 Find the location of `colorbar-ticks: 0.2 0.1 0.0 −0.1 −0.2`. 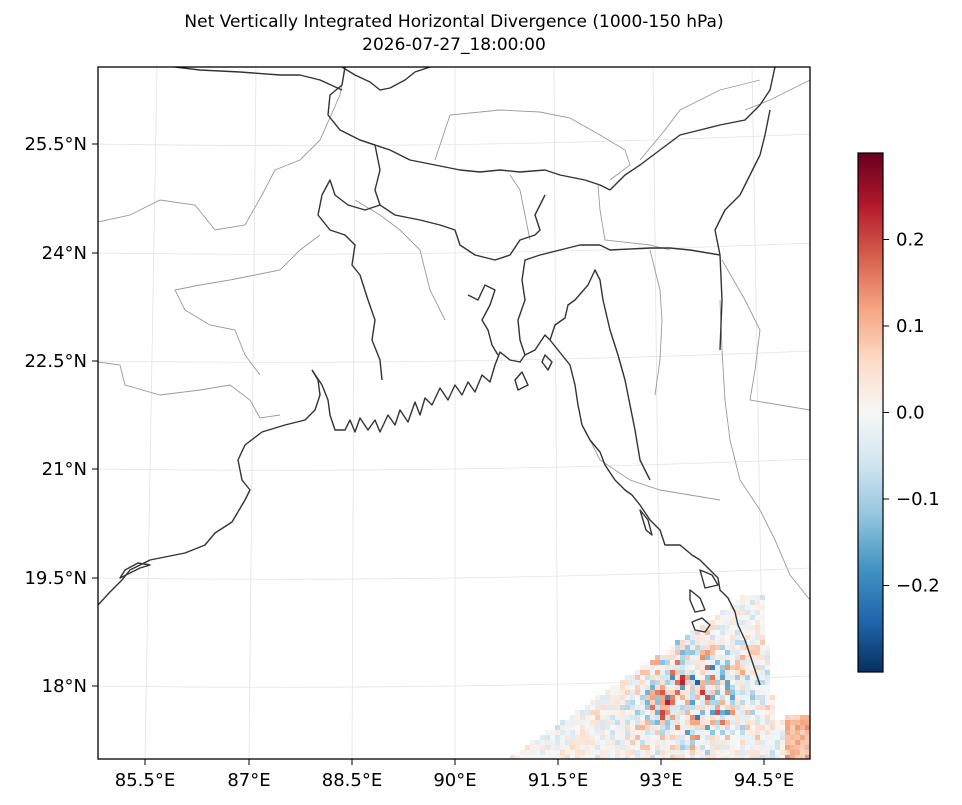

colorbar-ticks: 0.2 0.1 0.0 −0.1 −0.2 is located at coordinates (911, 413).